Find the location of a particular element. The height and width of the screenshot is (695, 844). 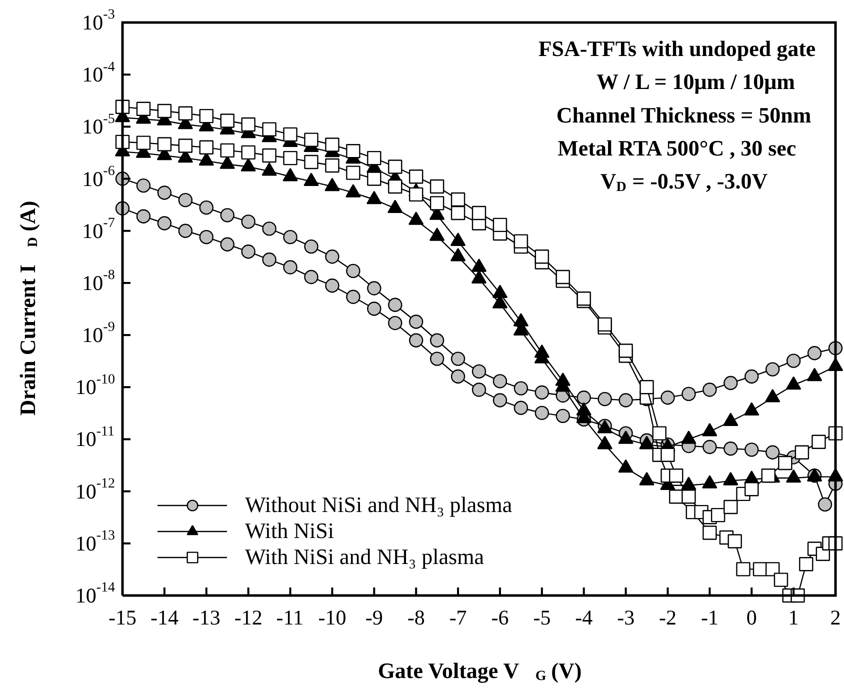

x-tick-label: -15 is located at coordinates (122, 618).